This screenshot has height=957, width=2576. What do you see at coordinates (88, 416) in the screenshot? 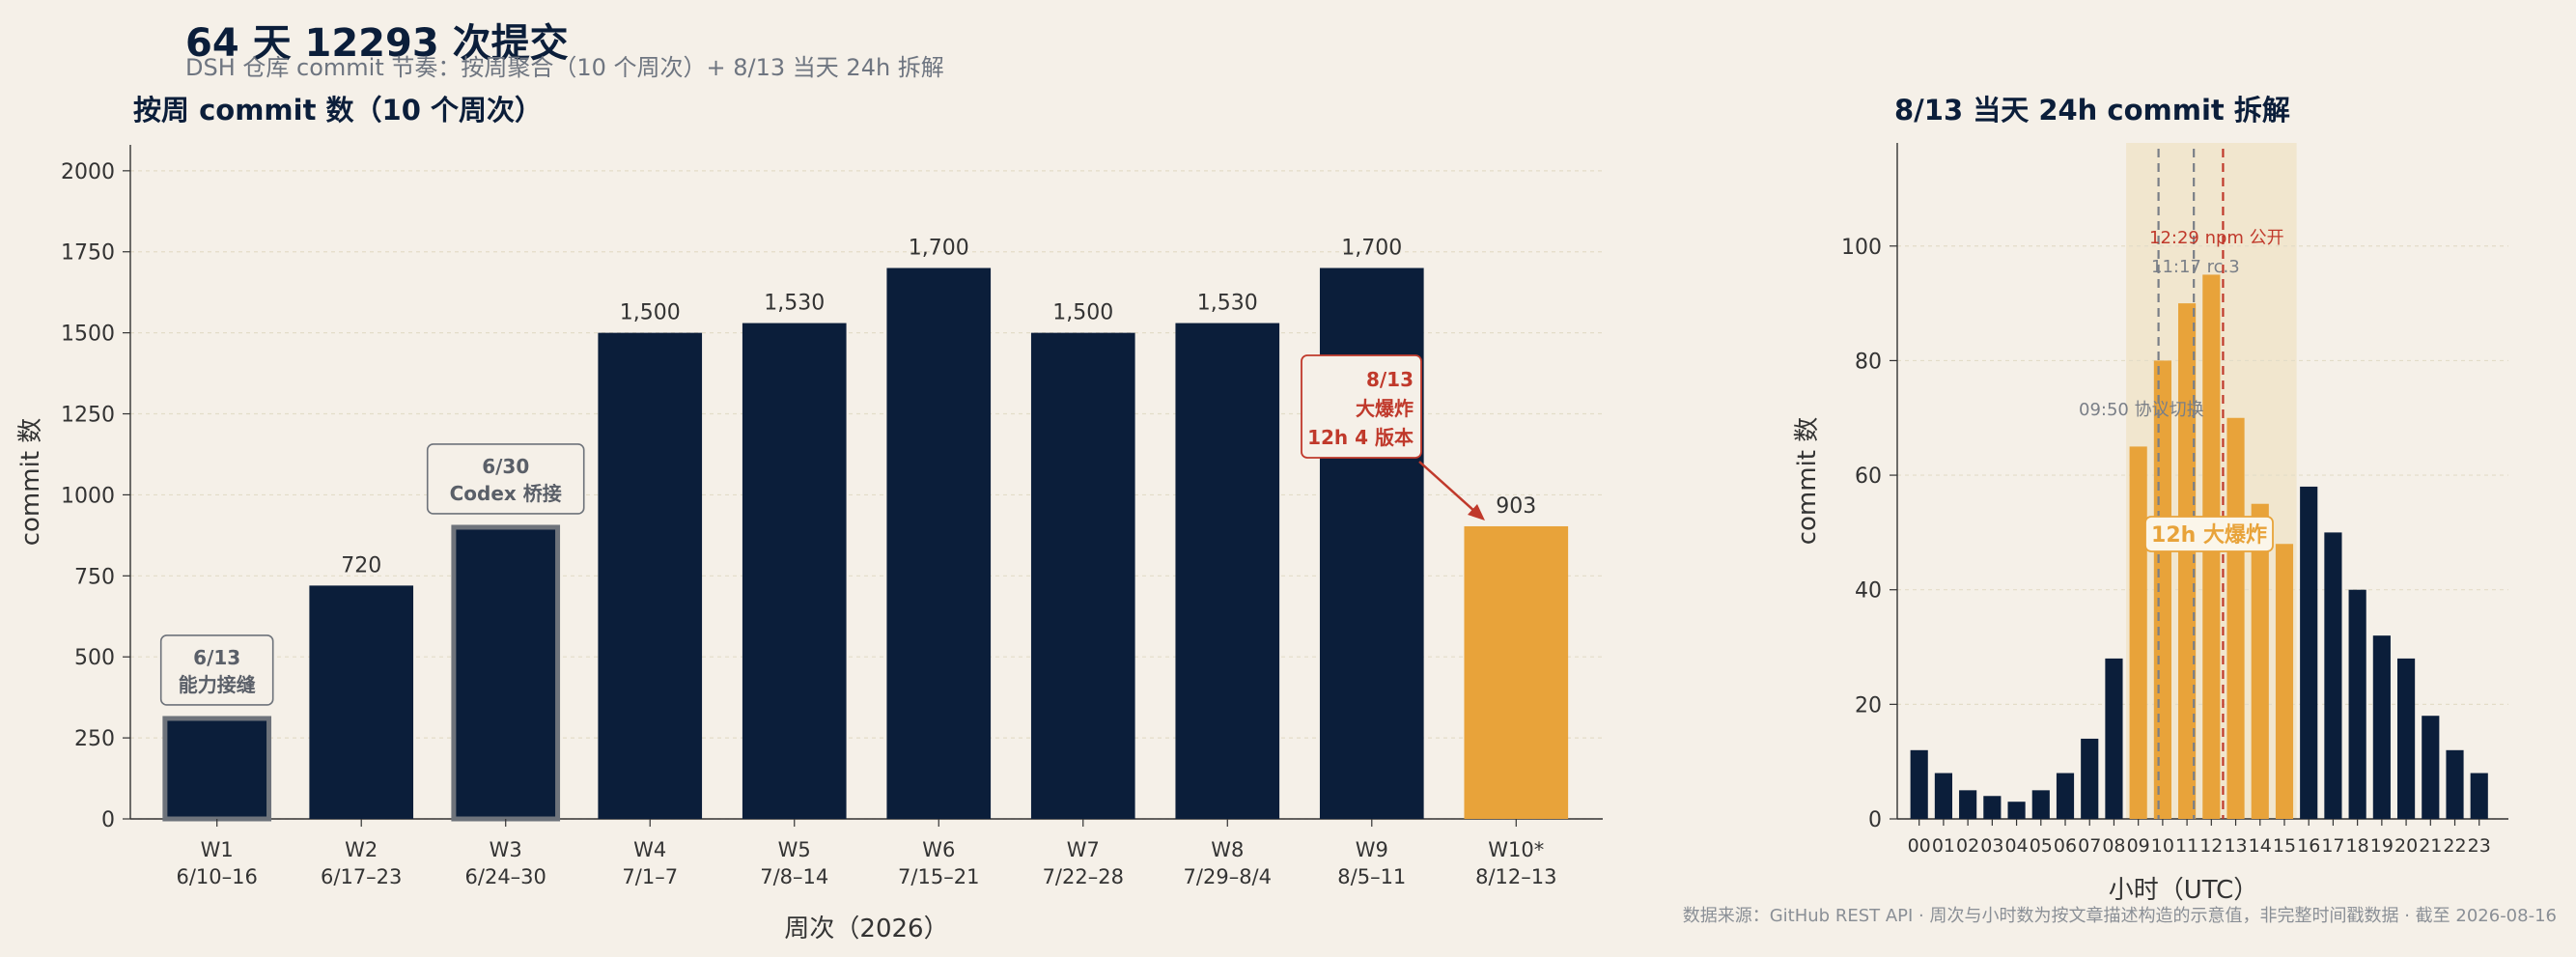
I see `y-tick-label: 1250` at bounding box center [88, 416].